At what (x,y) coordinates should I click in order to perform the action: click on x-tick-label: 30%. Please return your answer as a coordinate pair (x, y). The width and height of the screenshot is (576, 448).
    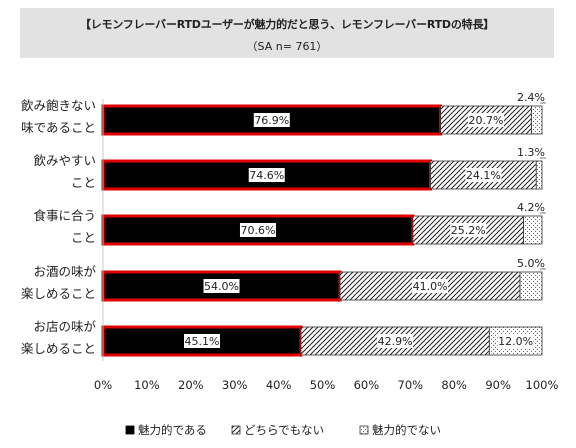
    Looking at the image, I should click on (235, 385).